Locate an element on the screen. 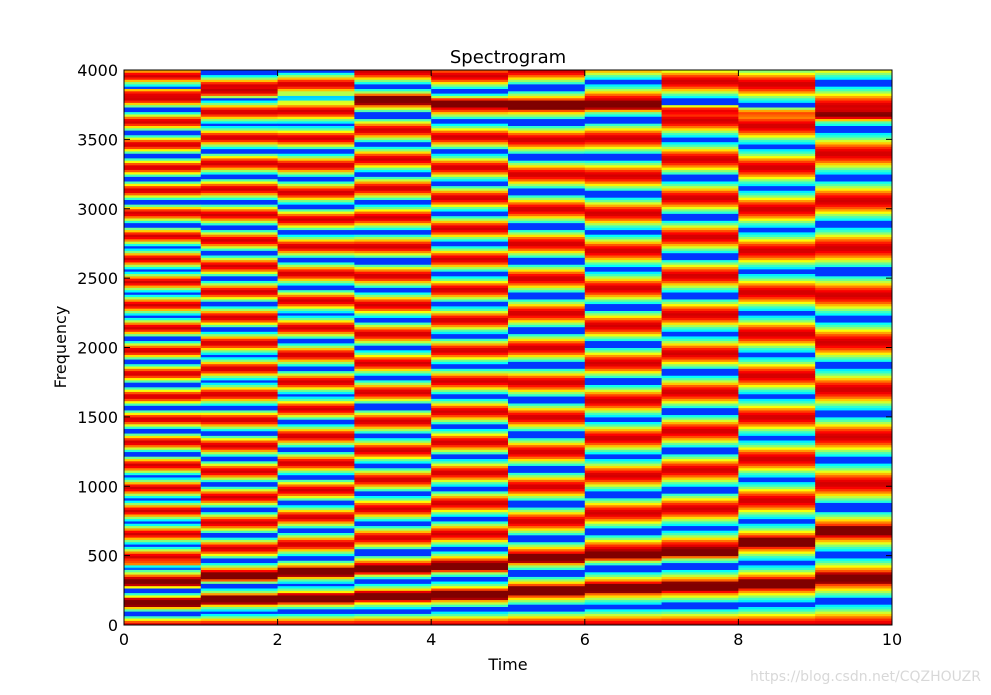  x-tick-label: 8 is located at coordinates (738, 639).